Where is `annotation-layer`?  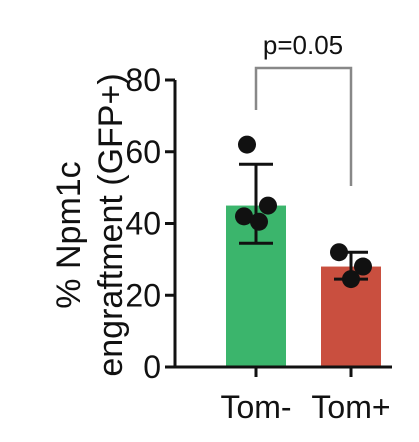 annotation-layer is located at coordinates (303, 126).